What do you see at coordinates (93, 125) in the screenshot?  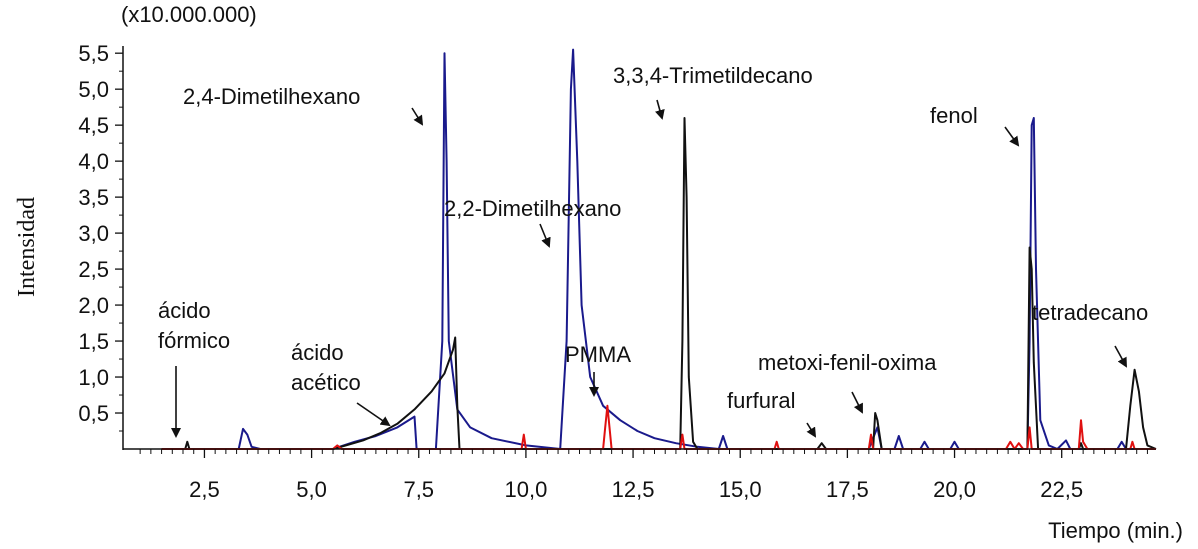 I see `y-tick-label: 4,5` at bounding box center [93, 125].